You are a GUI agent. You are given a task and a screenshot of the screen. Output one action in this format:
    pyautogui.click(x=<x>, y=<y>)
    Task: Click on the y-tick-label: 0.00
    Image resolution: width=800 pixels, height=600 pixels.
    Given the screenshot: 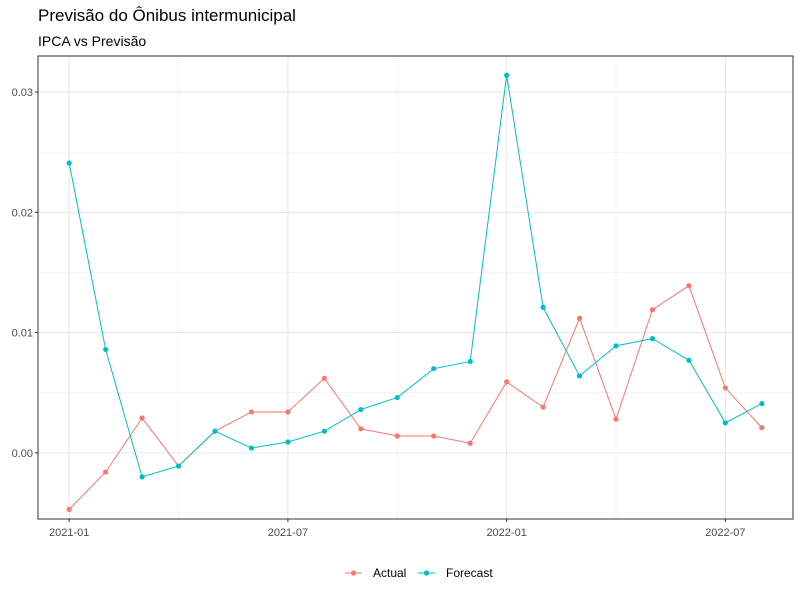 What is the action you would take?
    pyautogui.click(x=22, y=454)
    